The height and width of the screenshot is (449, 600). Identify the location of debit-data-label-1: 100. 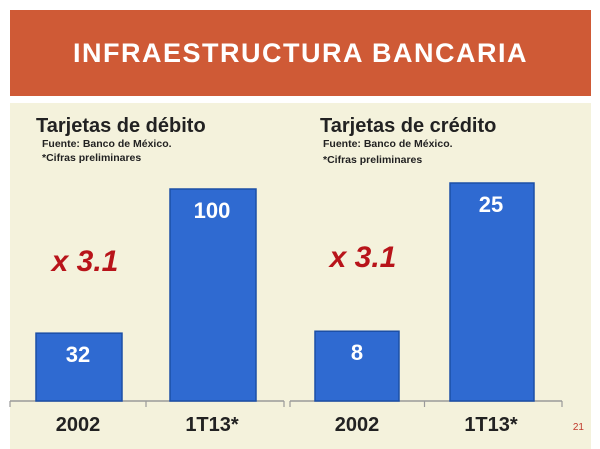
(212, 210).